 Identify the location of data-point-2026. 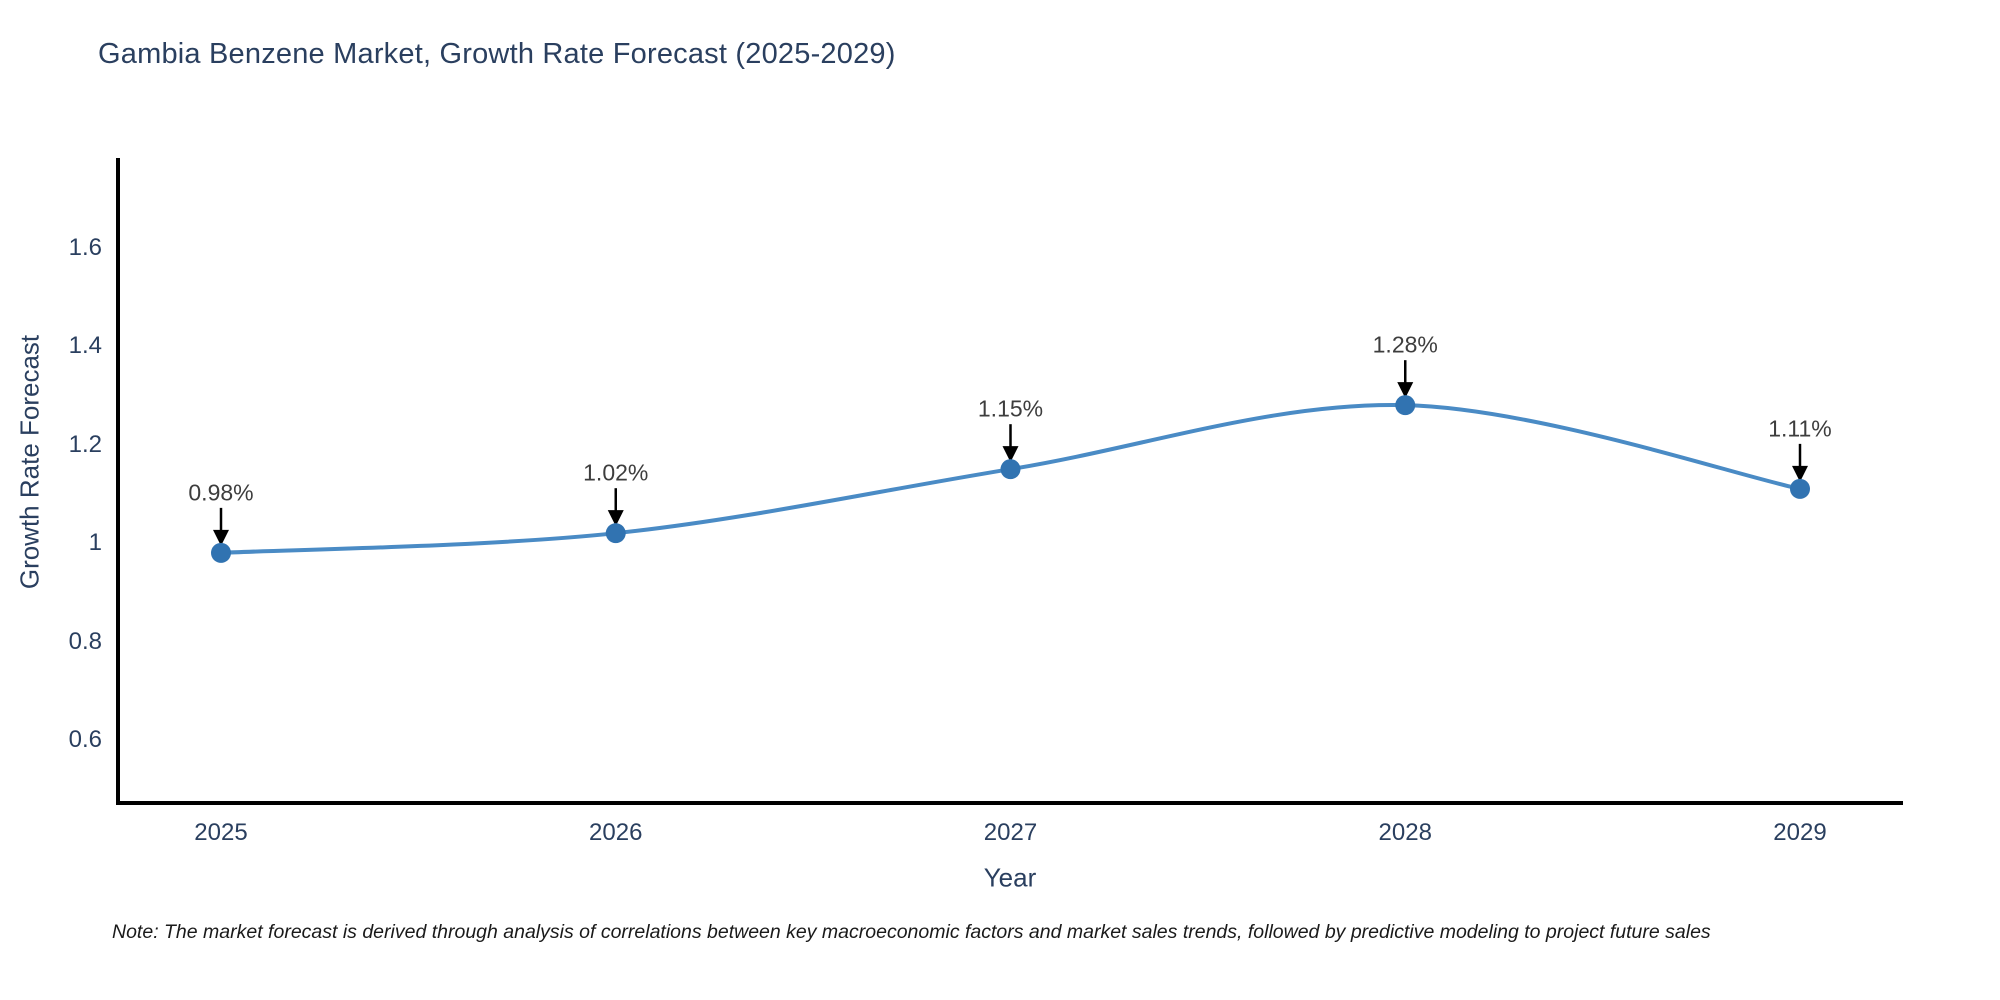
(615, 533).